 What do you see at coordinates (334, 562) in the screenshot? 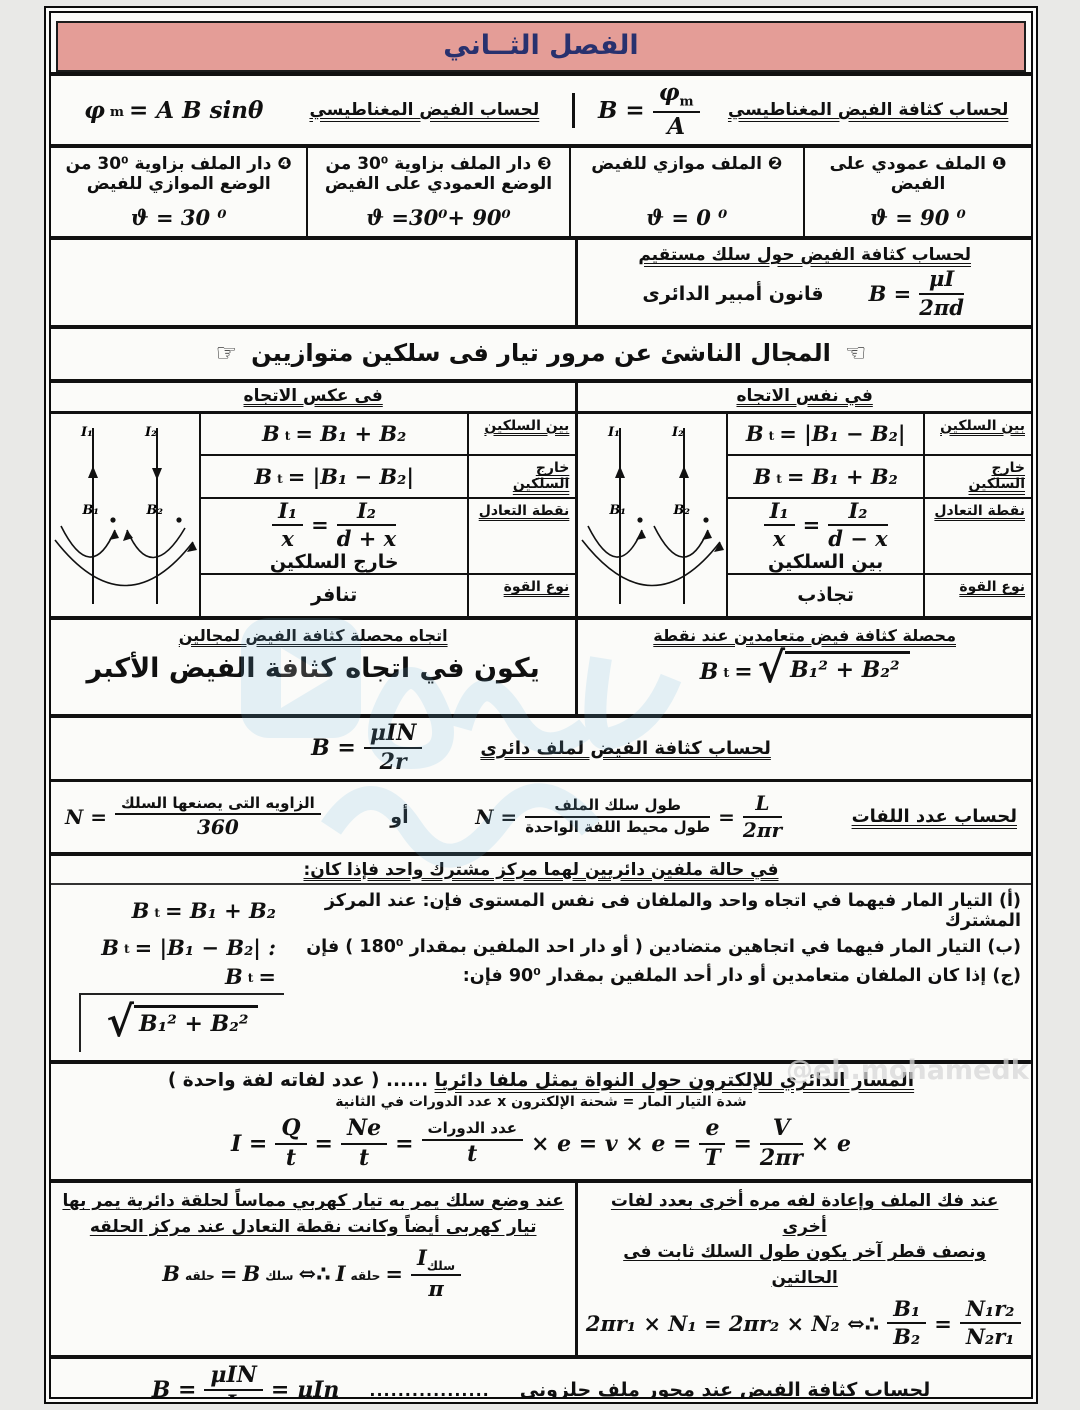
I see `opp-neutral-note: خارج السلكين` at bounding box center [334, 562].